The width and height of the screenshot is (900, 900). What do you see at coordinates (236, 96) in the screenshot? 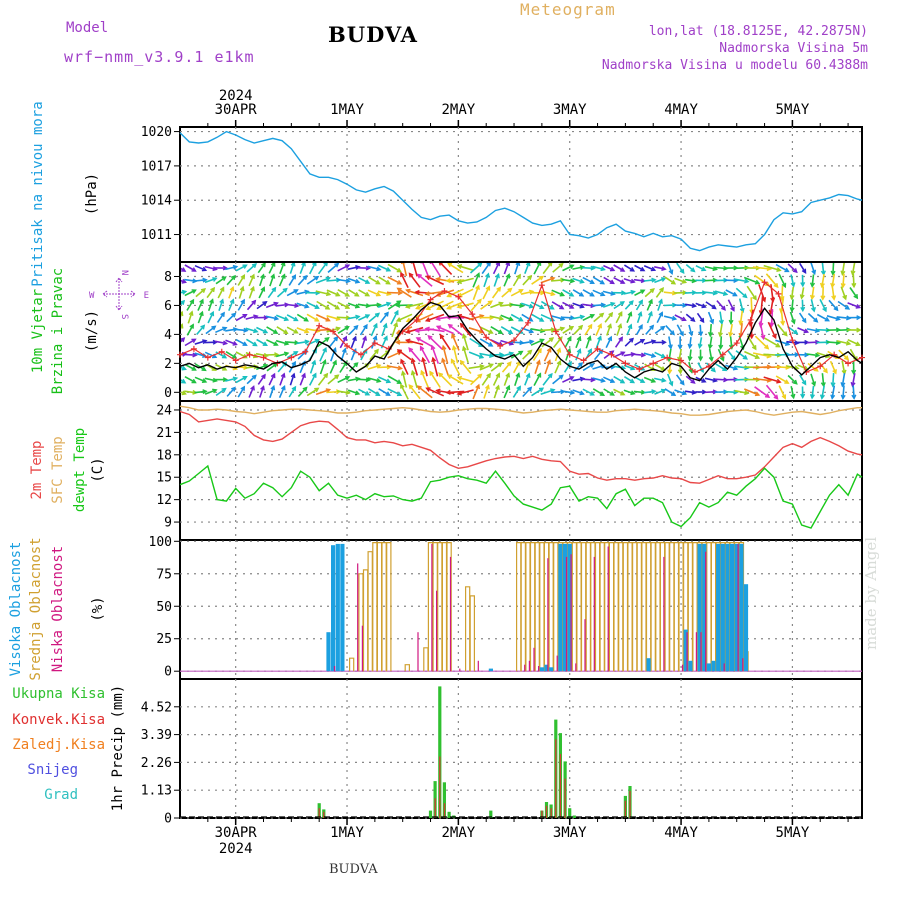
I see `top-axis-year: 2024` at bounding box center [236, 96].